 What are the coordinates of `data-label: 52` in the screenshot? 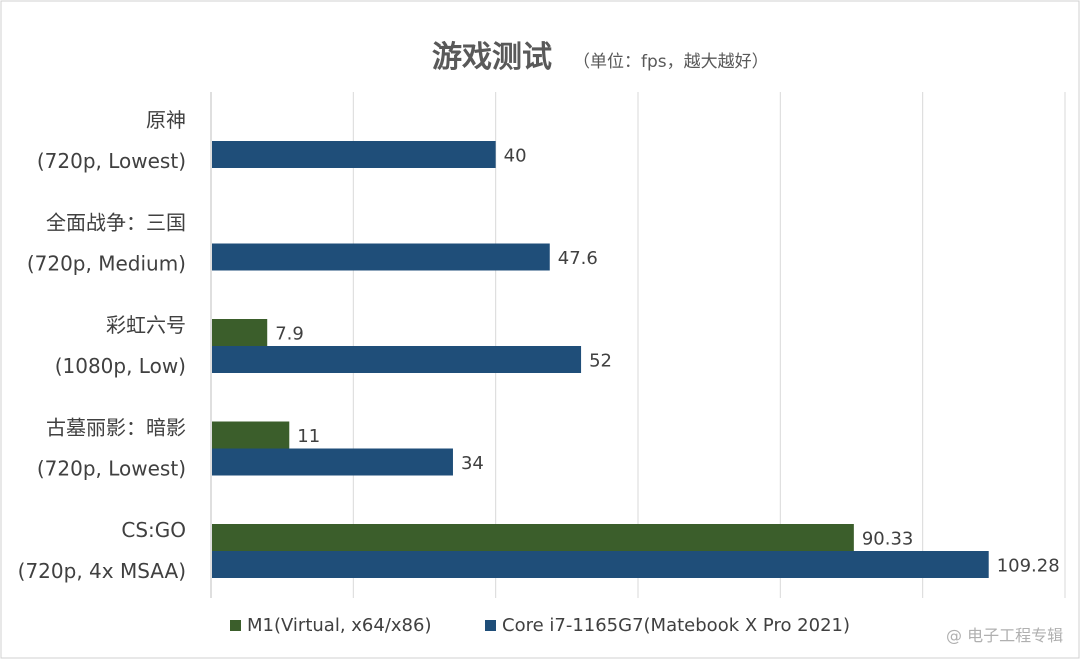 It's located at (600, 361).